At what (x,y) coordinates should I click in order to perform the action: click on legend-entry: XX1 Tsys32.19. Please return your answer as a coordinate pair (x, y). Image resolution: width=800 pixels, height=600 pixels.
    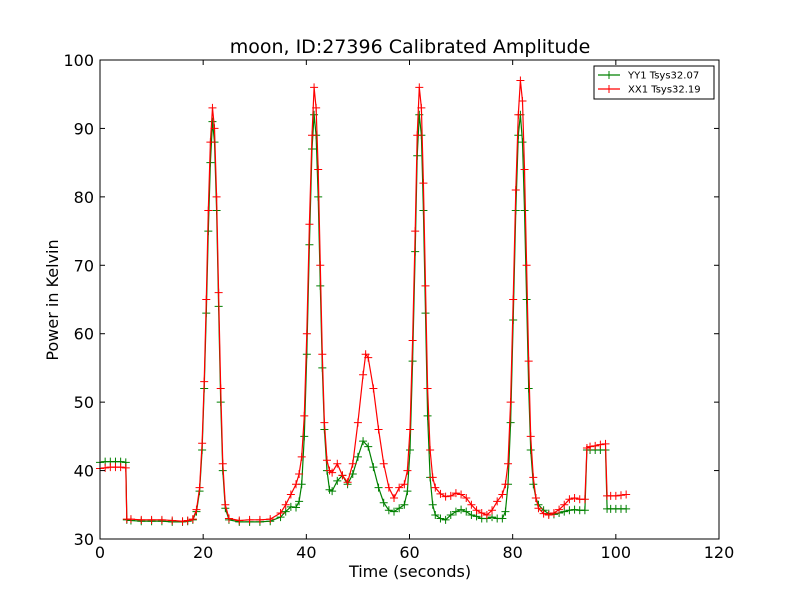
    Looking at the image, I should click on (649, 90).